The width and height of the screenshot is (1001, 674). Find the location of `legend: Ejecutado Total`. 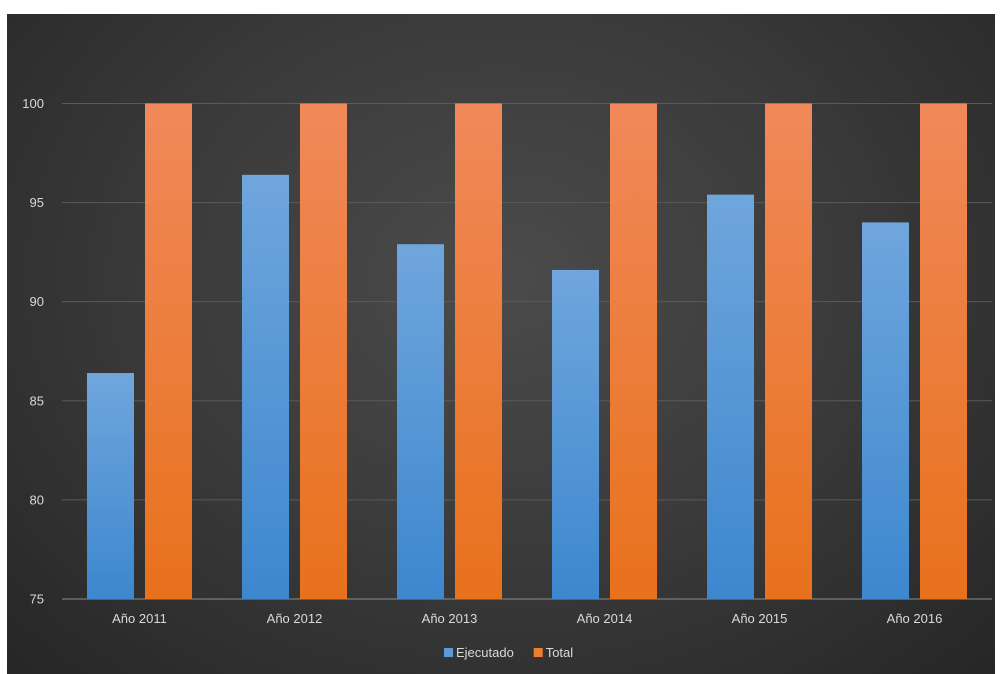

legend: Ejecutado Total is located at coordinates (508, 652).